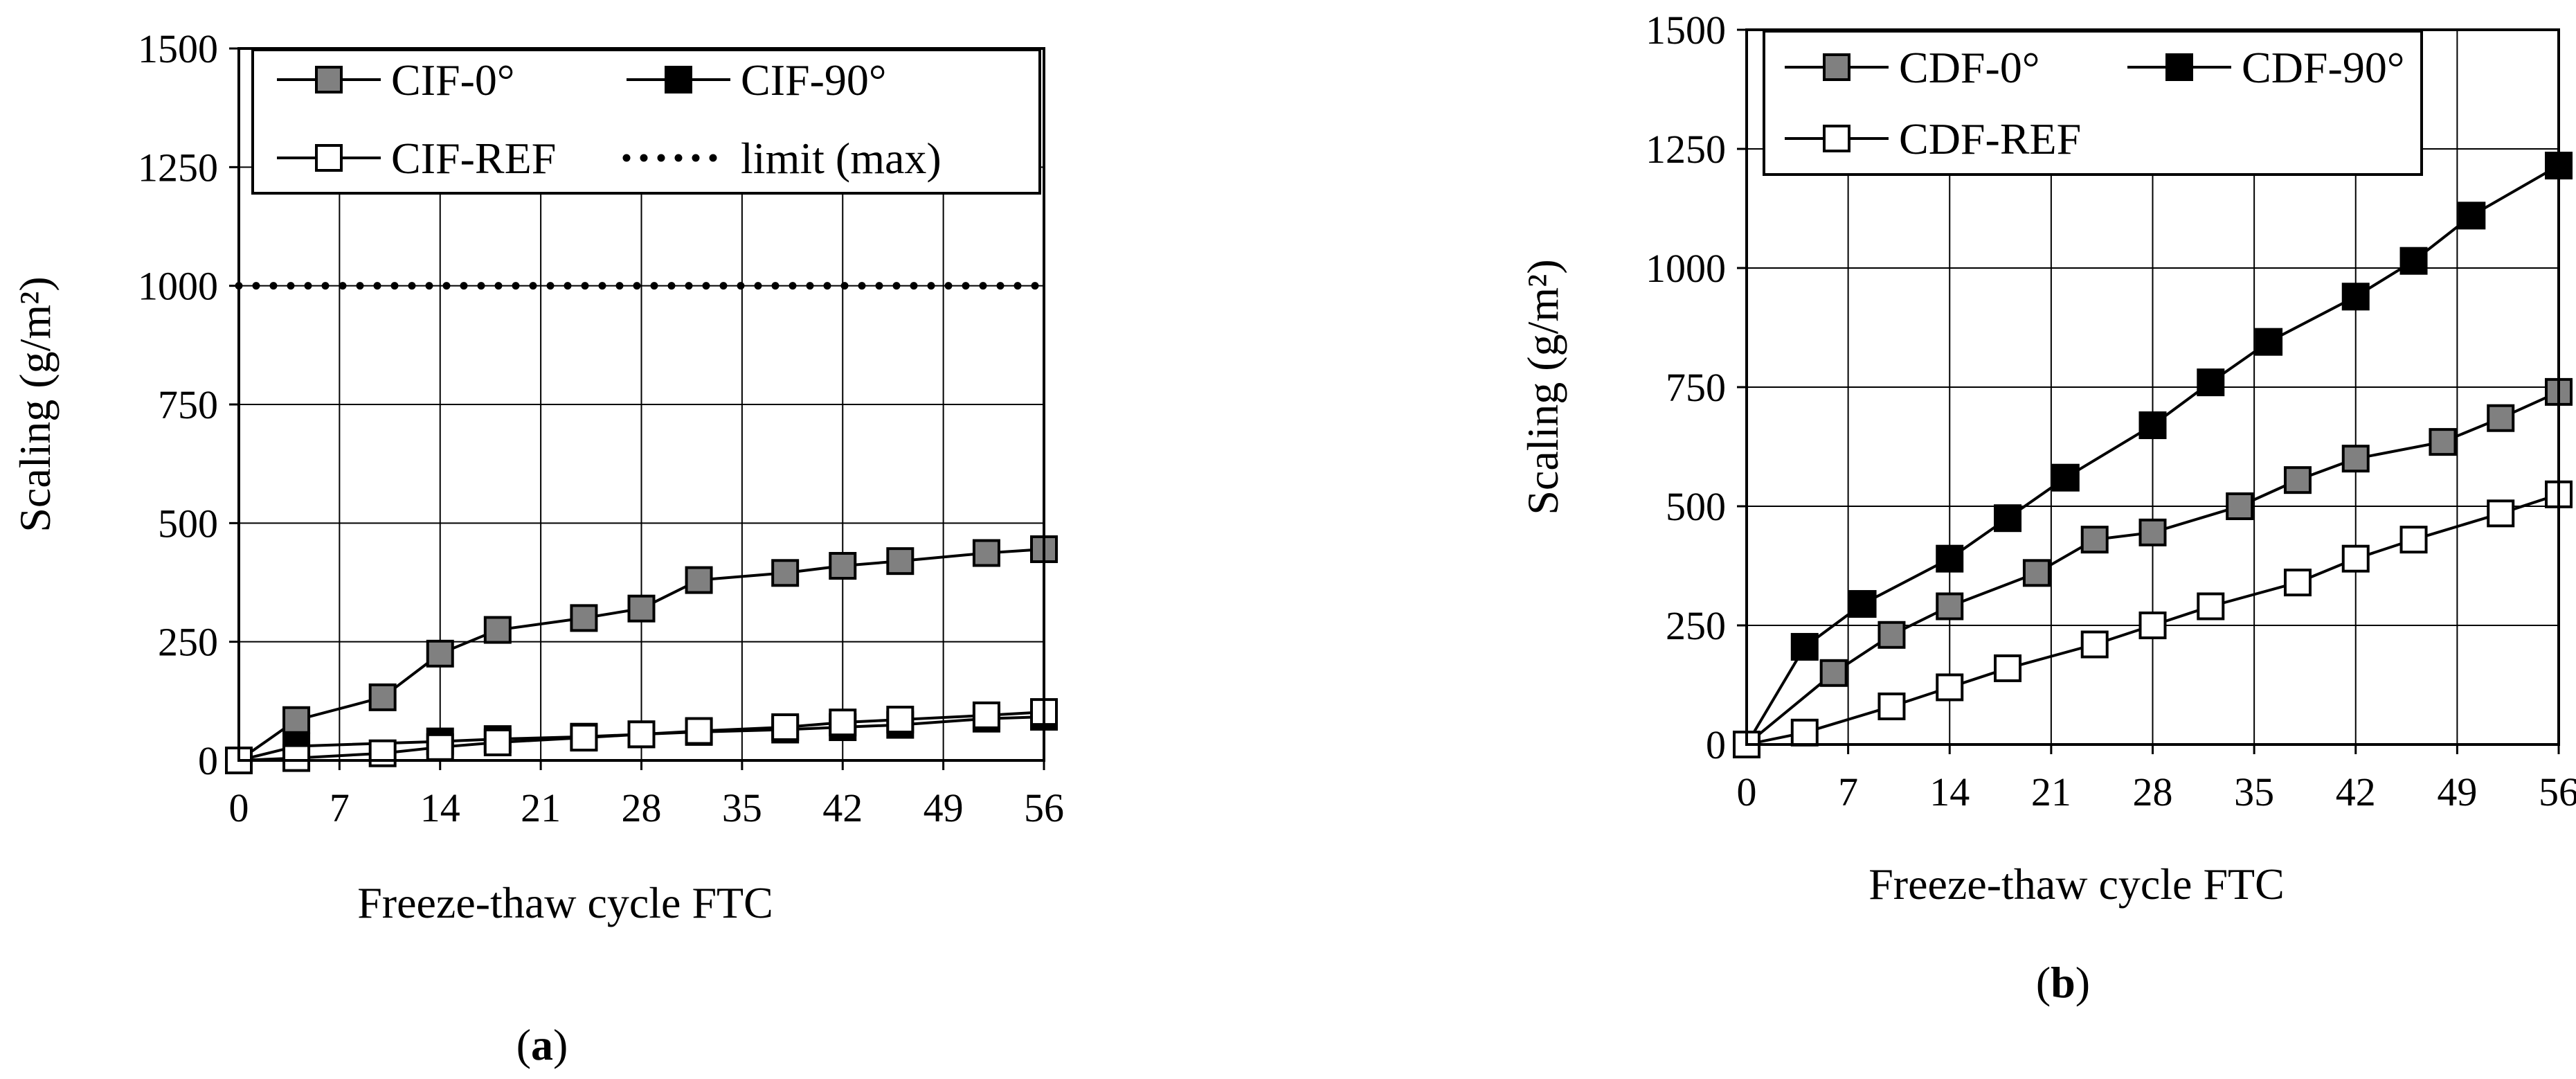 This screenshot has width=2576, height=1079. What do you see at coordinates (646, 122) in the screenshot?
I see `legend-box` at bounding box center [646, 122].